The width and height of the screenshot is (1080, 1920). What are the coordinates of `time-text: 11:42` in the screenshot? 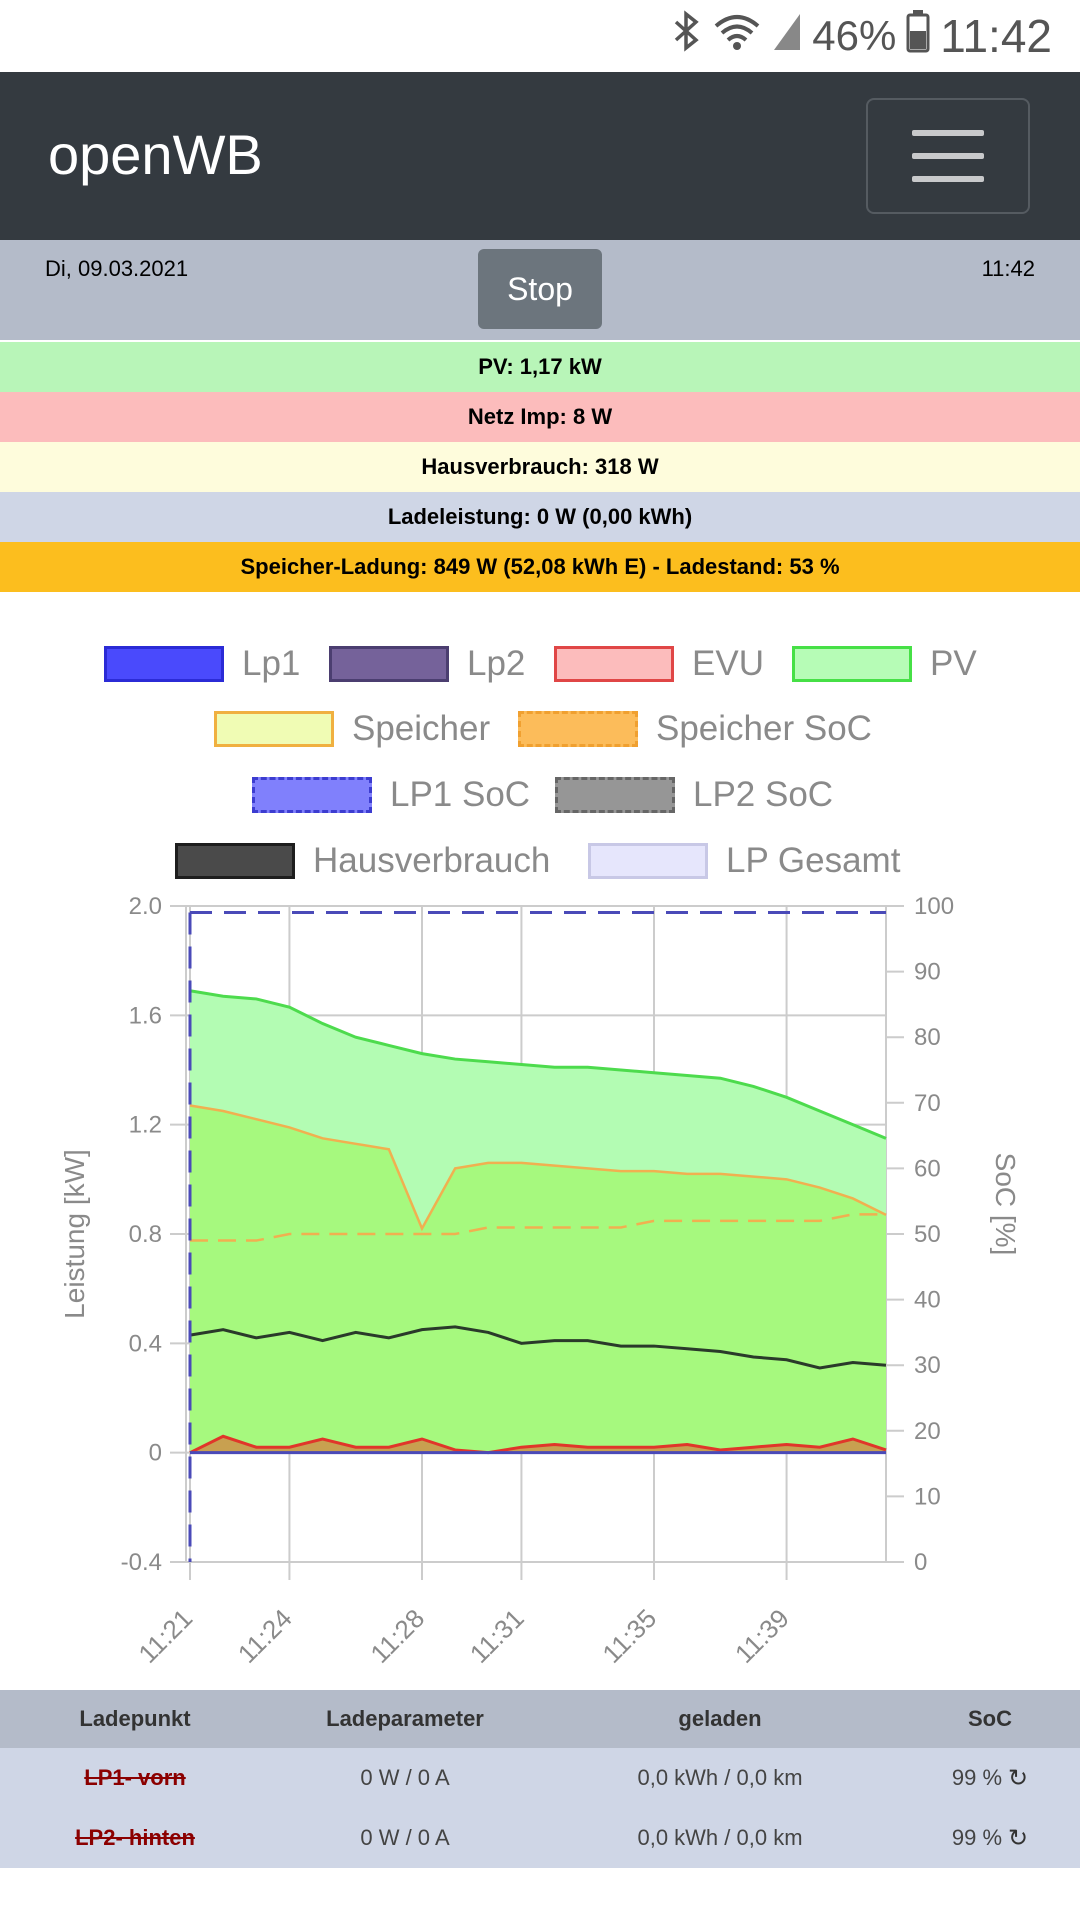 It's located at (1008, 269).